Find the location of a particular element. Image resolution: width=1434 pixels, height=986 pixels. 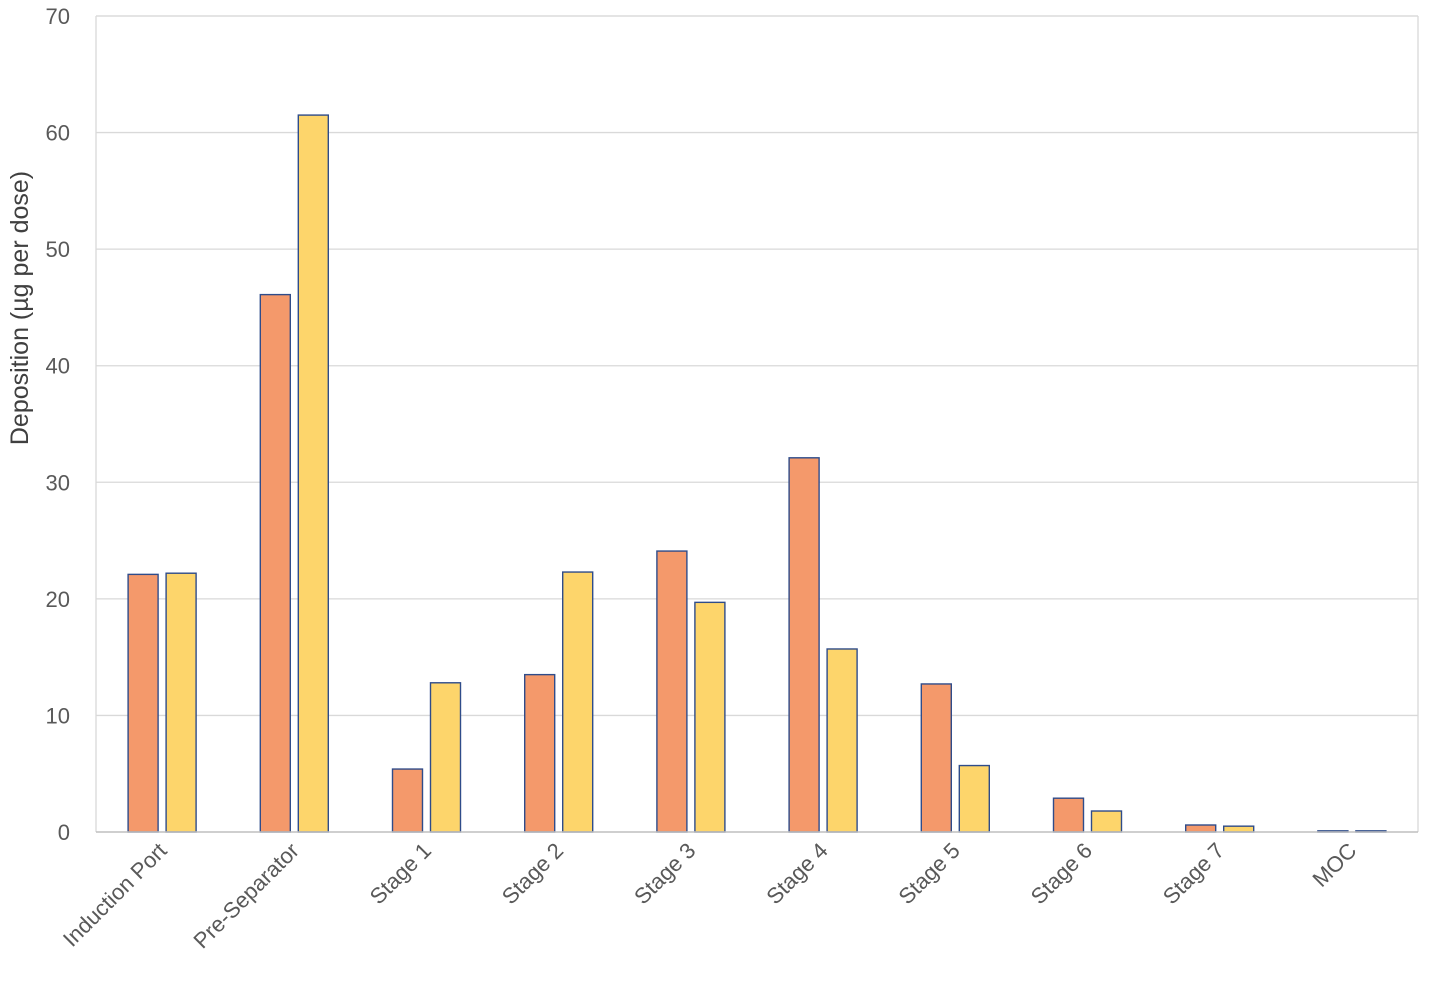

y-tick-label: 20 is located at coordinates (58, 599).